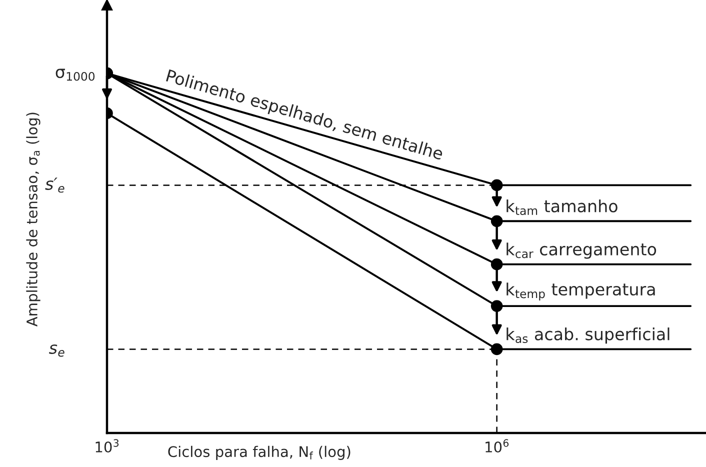 The width and height of the screenshot is (706, 467). I want to click on annotation: k$_{as}$ acab. superficial, so click(588, 335).